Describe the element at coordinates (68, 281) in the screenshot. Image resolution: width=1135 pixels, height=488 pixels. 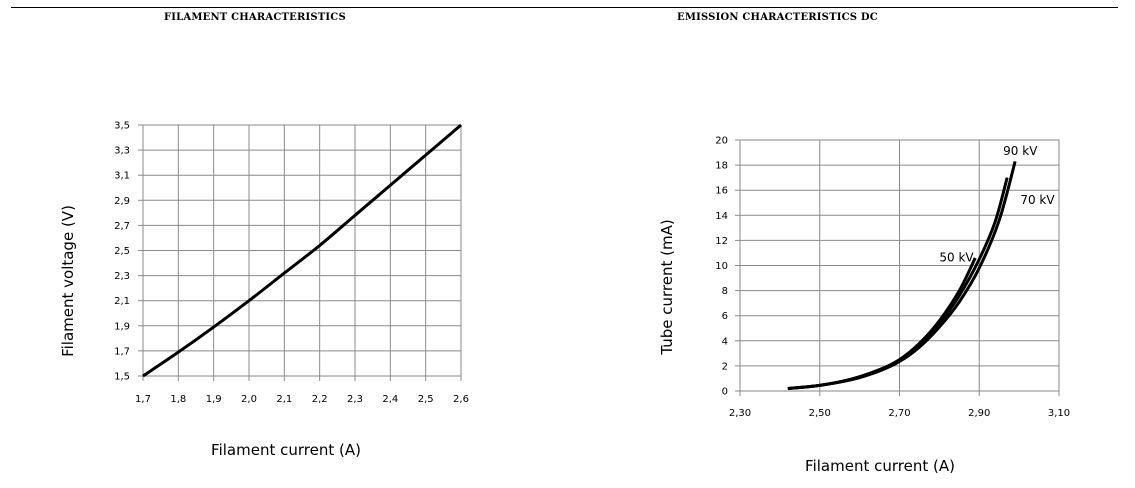
I see `y-axis-label: Filament voltage (V)` at that location.